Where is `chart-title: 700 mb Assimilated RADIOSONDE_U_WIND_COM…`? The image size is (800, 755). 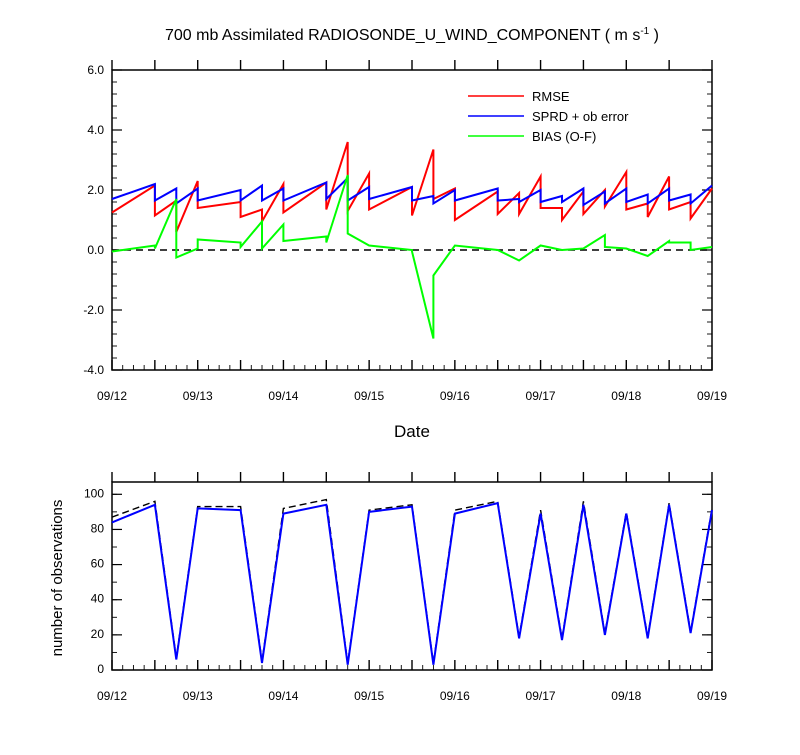
chart-title: 700 mb Assimilated RADIOSONDE_U_WIND_COM… is located at coordinates (412, 35).